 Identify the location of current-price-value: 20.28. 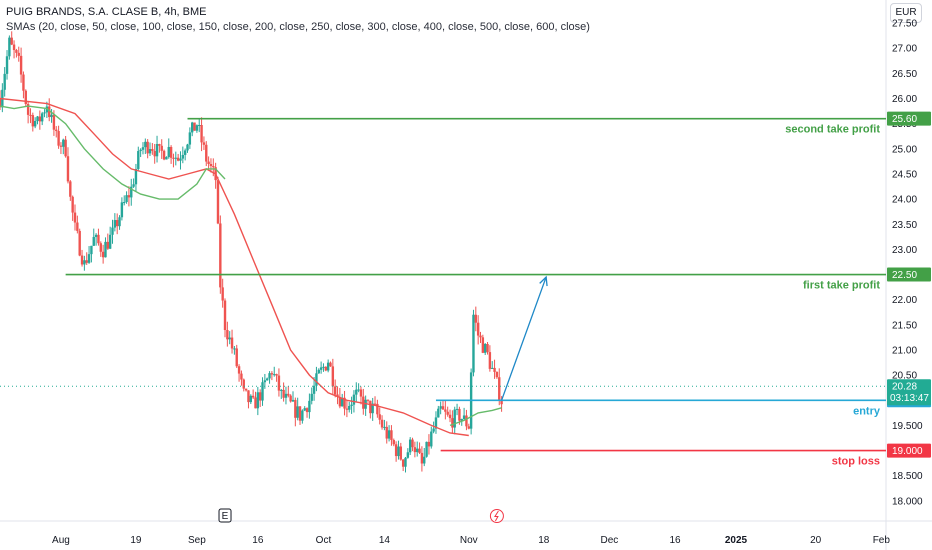
(904, 387).